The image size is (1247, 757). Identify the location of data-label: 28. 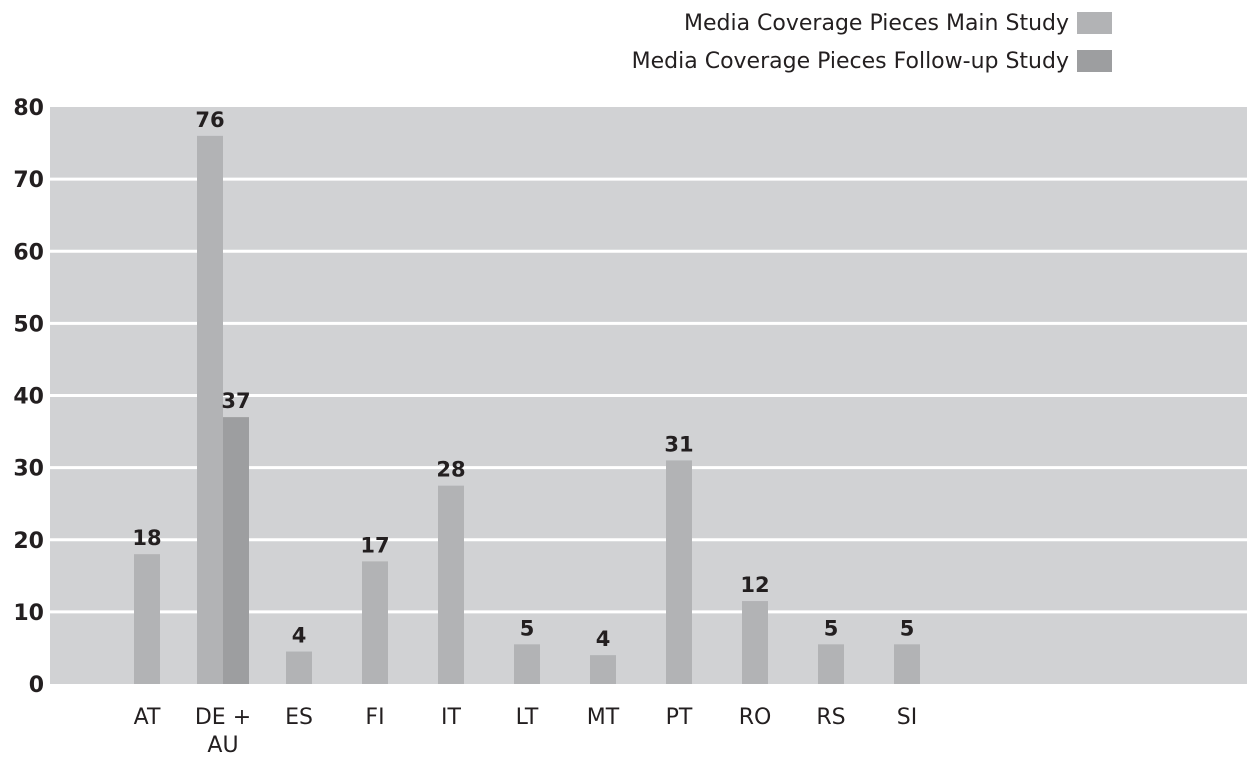
(450, 470).